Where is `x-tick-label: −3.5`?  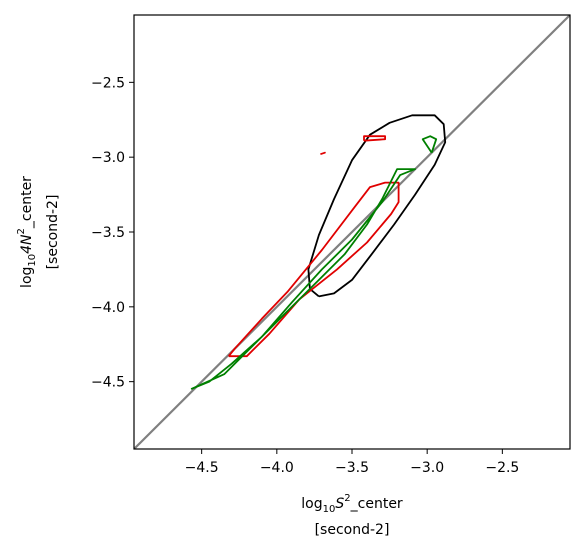
x-tick-label: −3.5 is located at coordinates (352, 468).